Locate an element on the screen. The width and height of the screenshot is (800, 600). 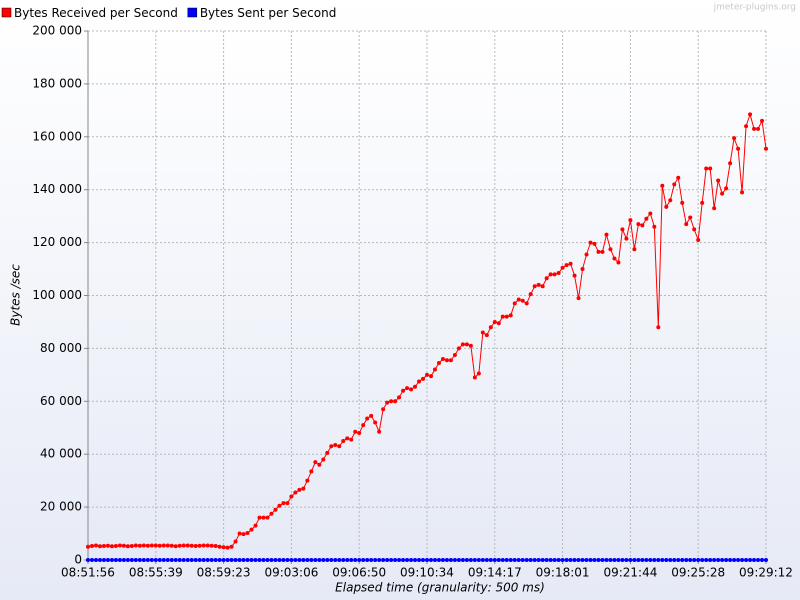
x-tick-label: 09:06:50 is located at coordinates (359, 573).